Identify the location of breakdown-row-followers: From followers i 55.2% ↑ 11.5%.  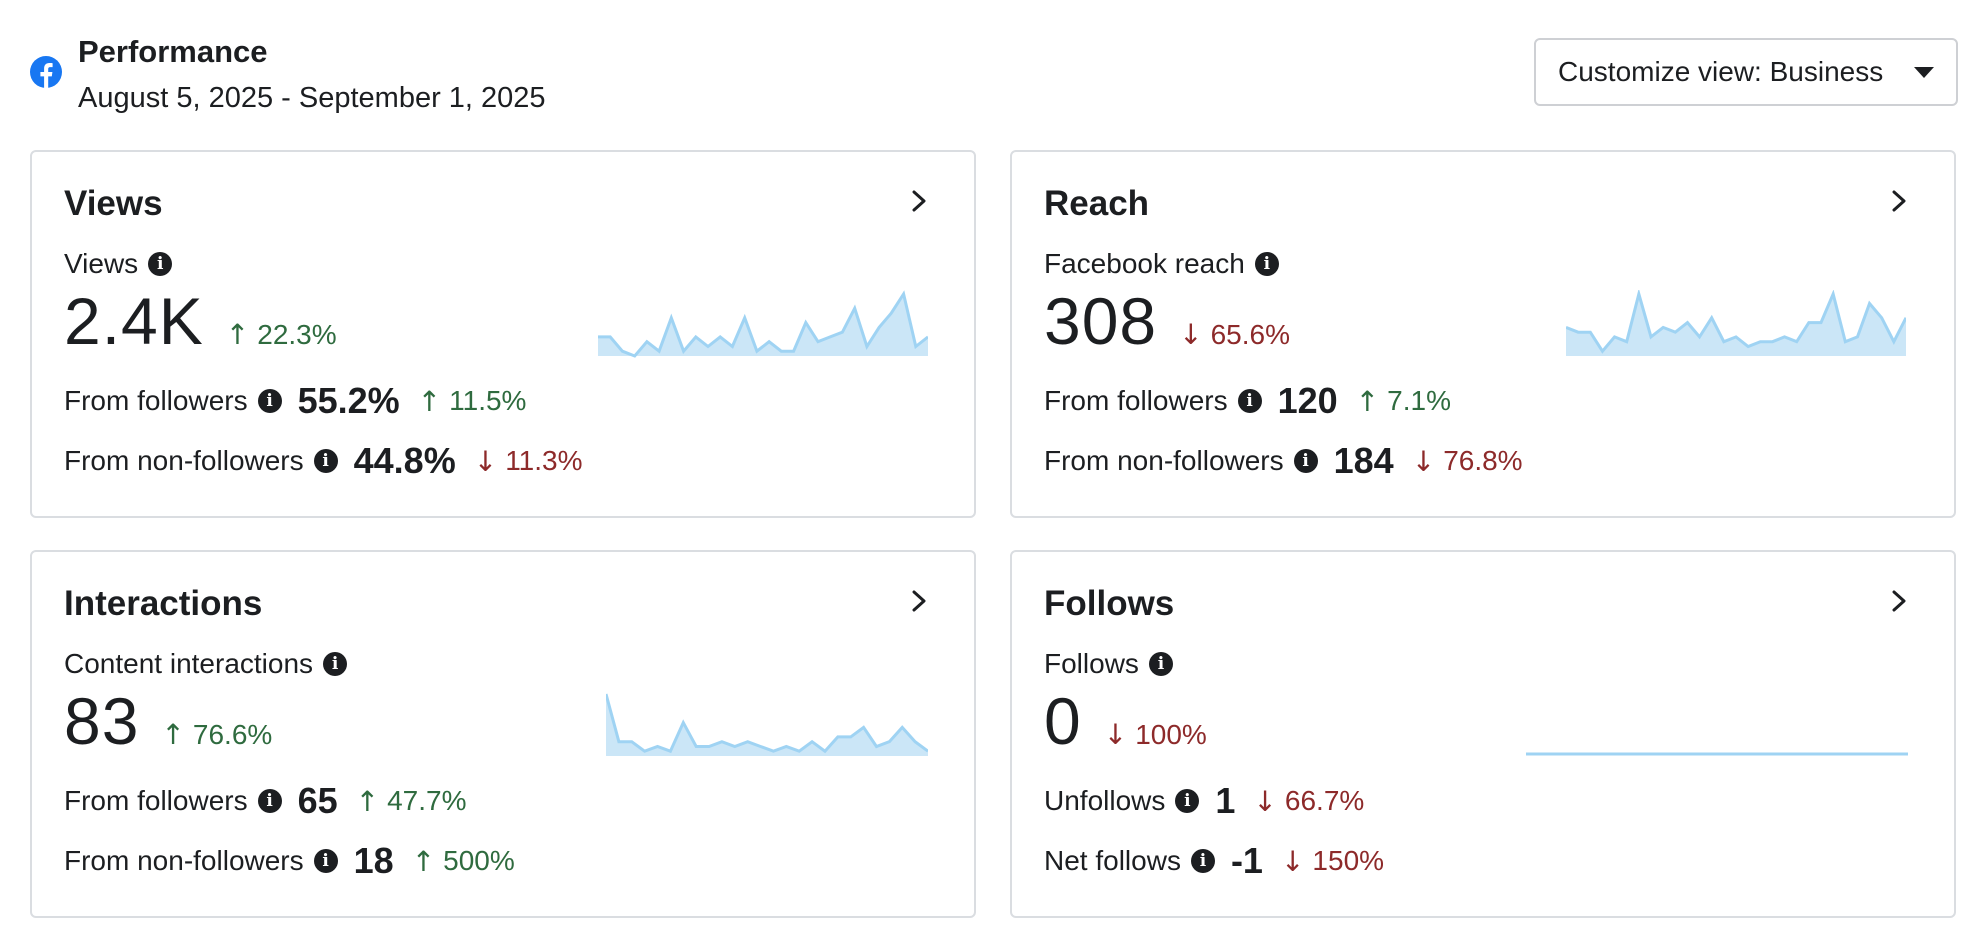
(295, 401).